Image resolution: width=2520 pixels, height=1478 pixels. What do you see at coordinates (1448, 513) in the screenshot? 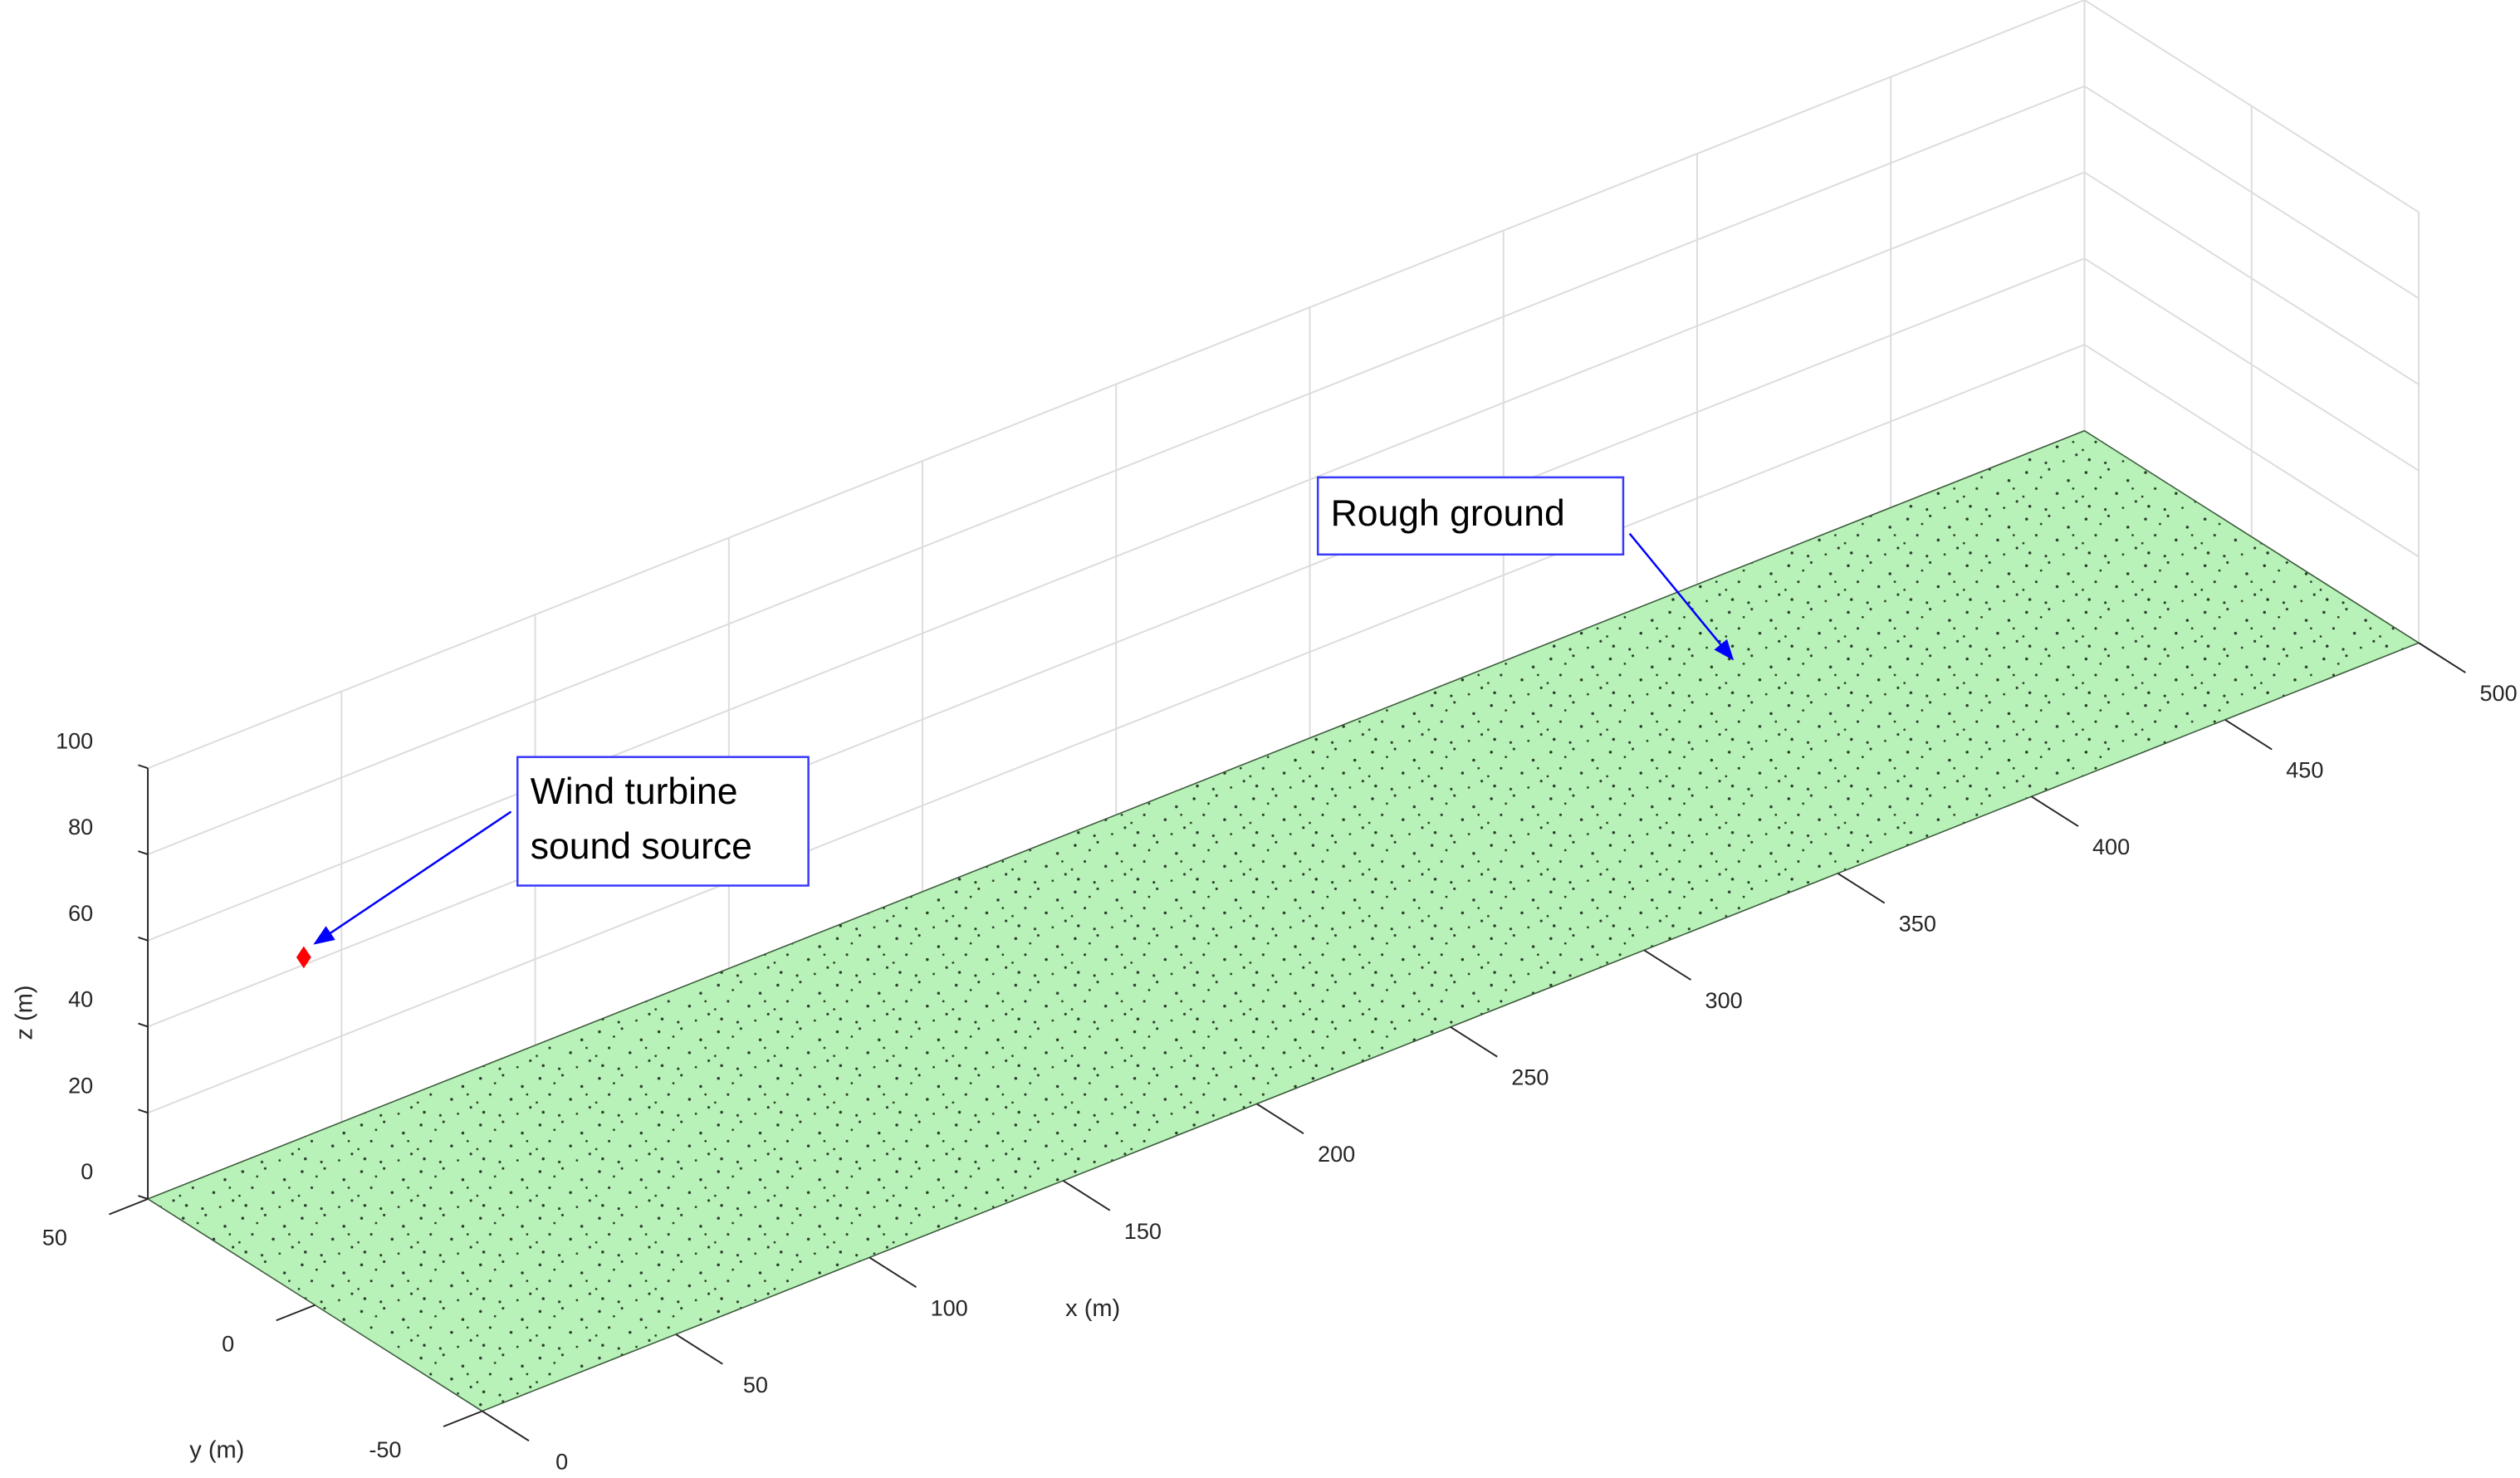
I see `annotation-text: Rough ground` at bounding box center [1448, 513].